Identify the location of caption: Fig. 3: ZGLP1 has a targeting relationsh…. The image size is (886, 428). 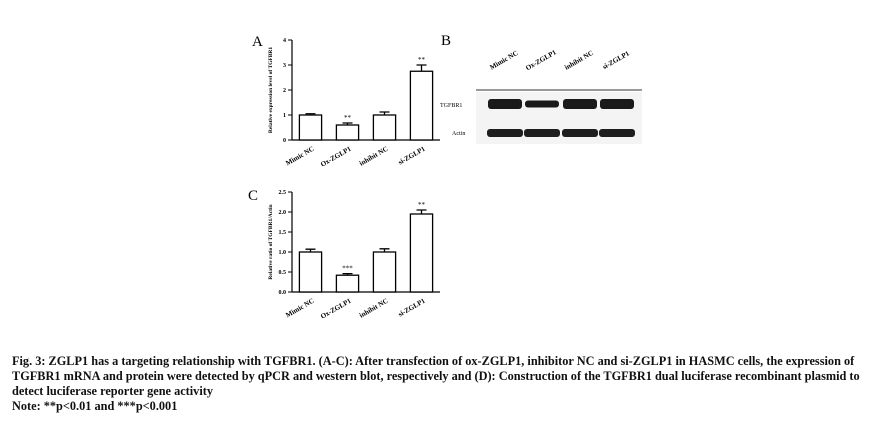
(446, 384).